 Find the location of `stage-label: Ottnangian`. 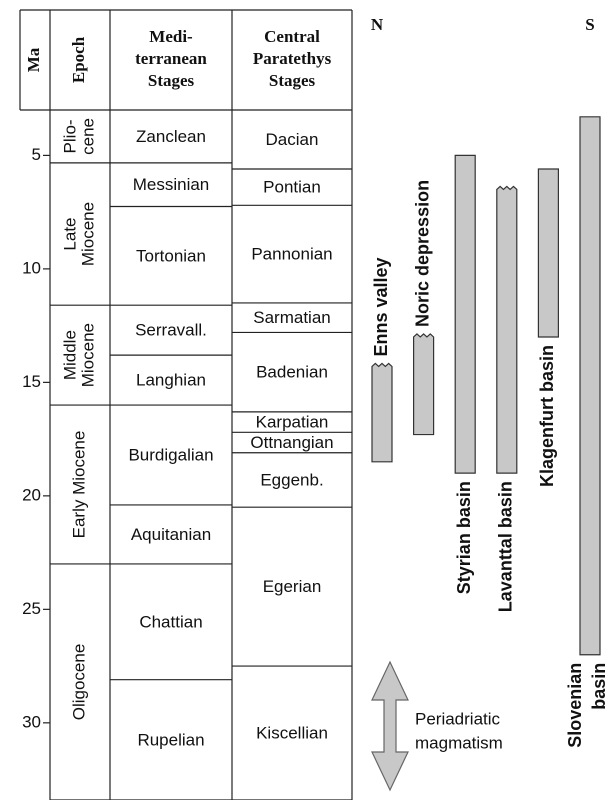

stage-label: Ottnangian is located at coordinates (291, 442).